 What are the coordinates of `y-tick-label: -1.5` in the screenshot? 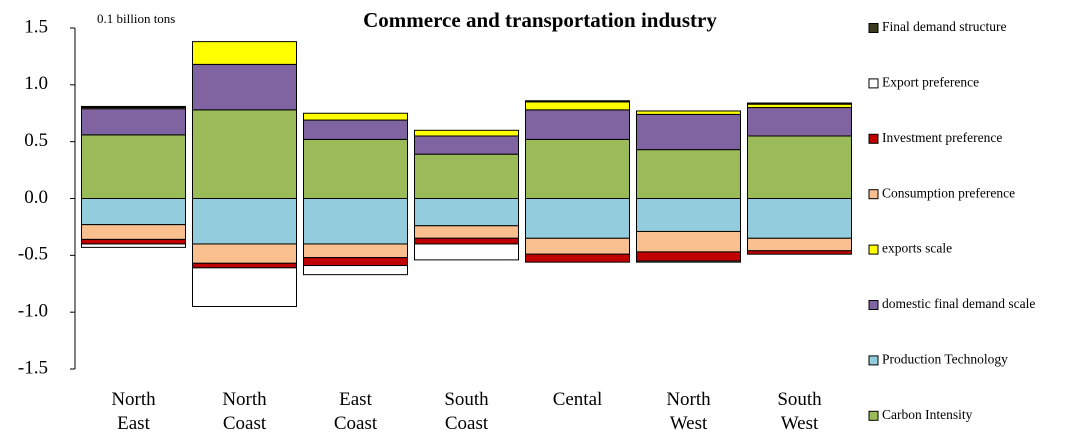 It's located at (33, 367).